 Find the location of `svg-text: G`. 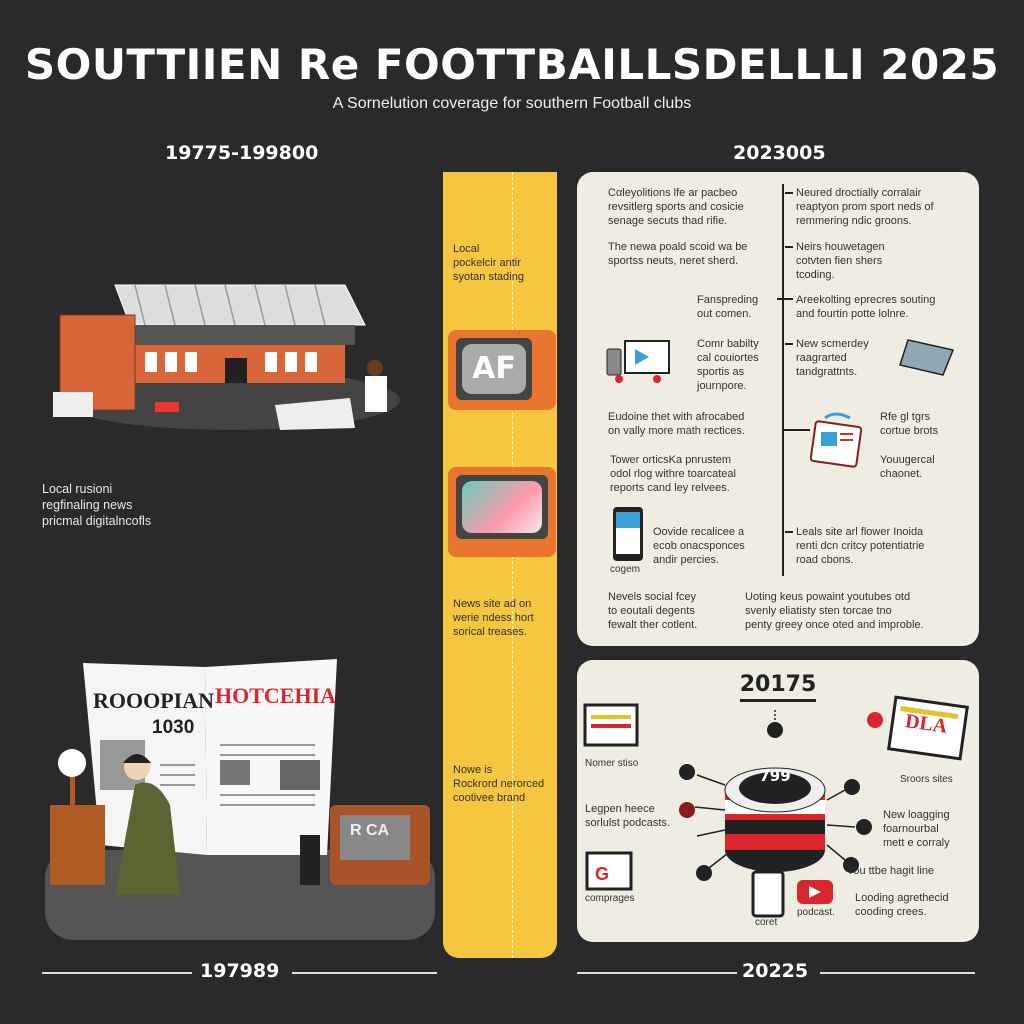

svg-text: G is located at coordinates (602, 874).